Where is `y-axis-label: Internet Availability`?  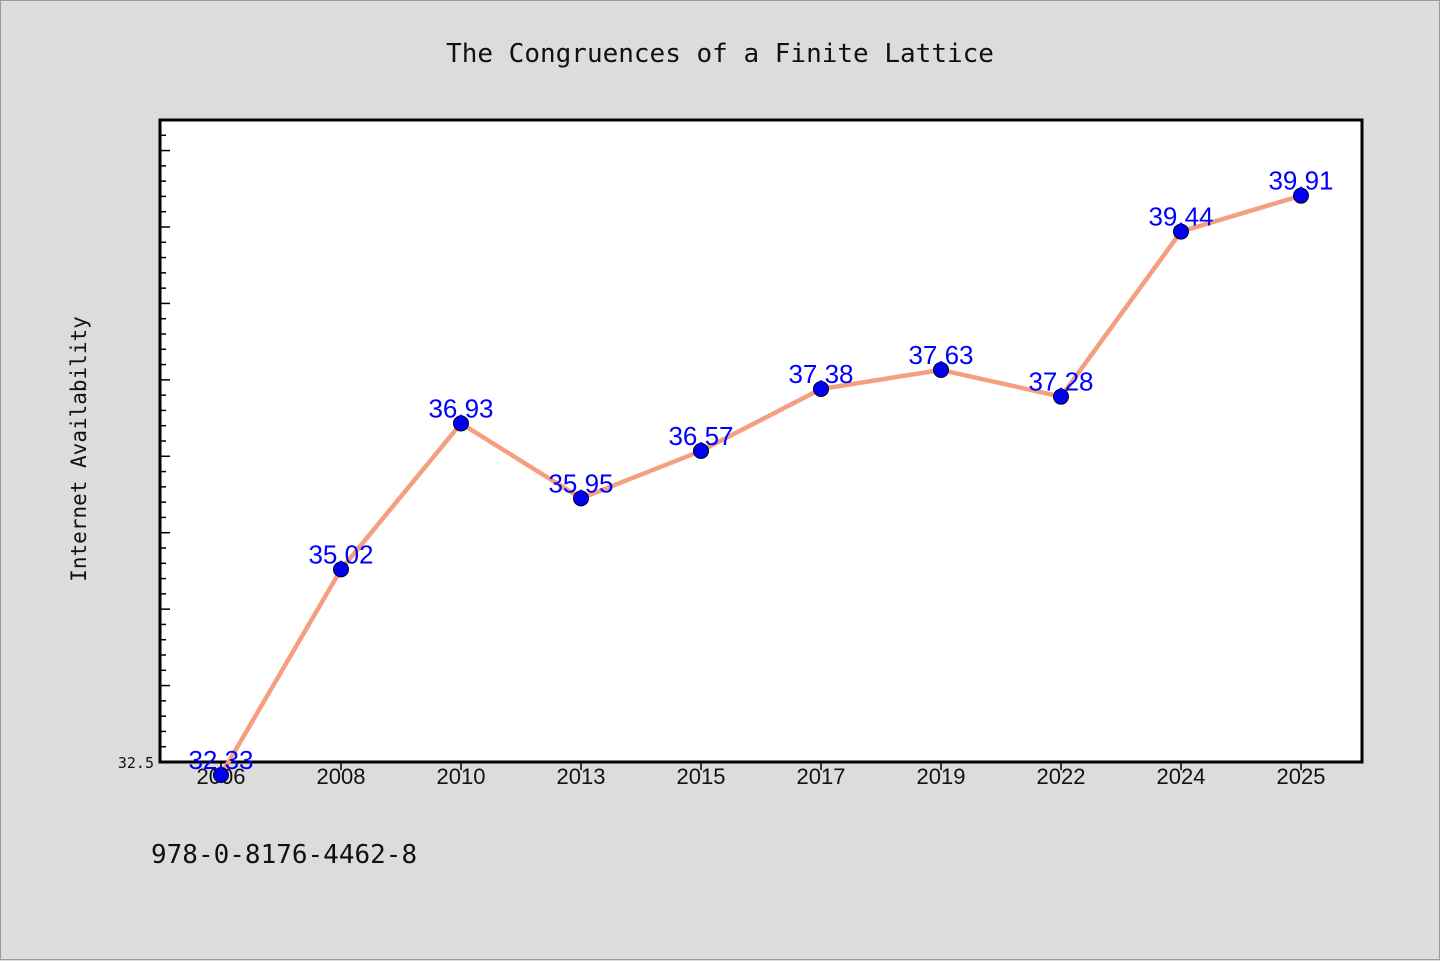
y-axis-label: Internet Availability is located at coordinates (79, 449).